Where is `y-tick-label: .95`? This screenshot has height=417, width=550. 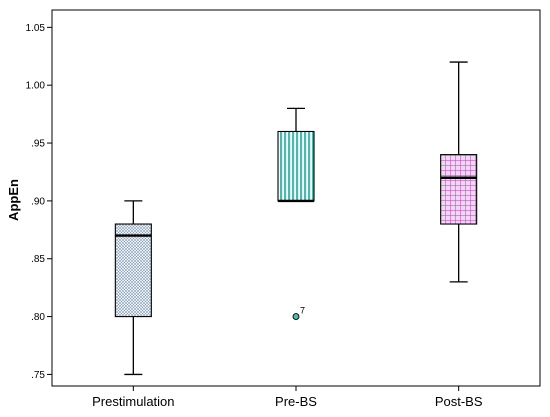
y-tick-label: .95 is located at coordinates (38, 144).